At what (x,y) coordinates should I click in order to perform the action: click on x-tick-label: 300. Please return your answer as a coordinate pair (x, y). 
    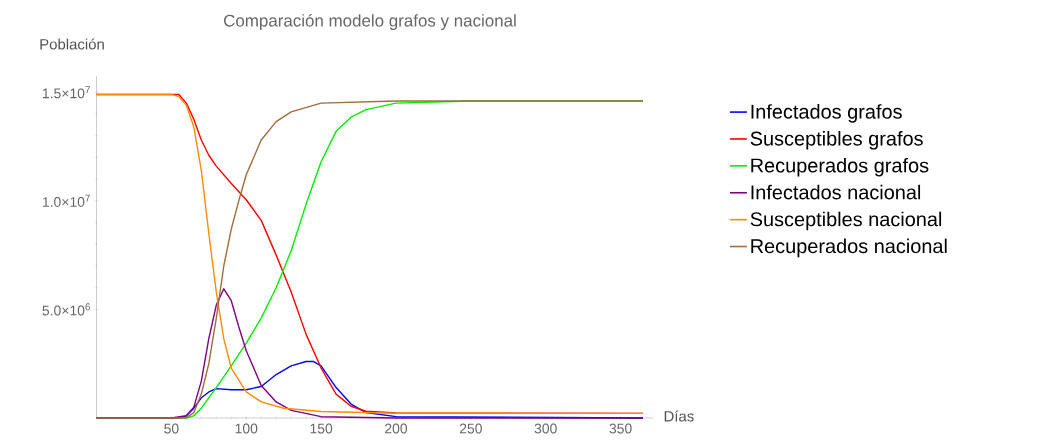
    Looking at the image, I should click on (545, 428).